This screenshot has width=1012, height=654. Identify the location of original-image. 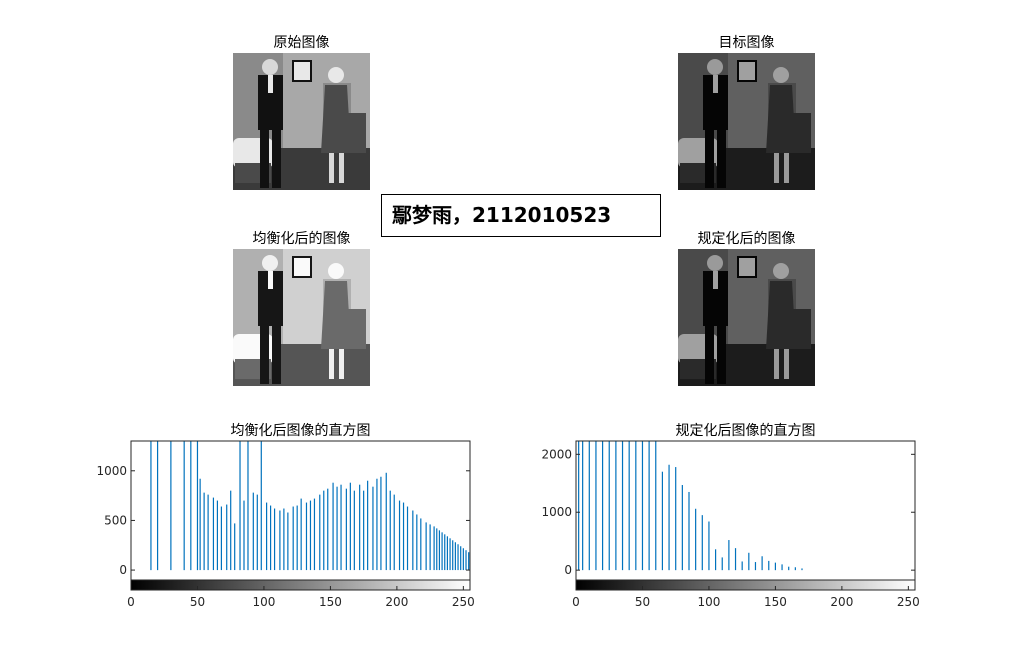
(301, 121).